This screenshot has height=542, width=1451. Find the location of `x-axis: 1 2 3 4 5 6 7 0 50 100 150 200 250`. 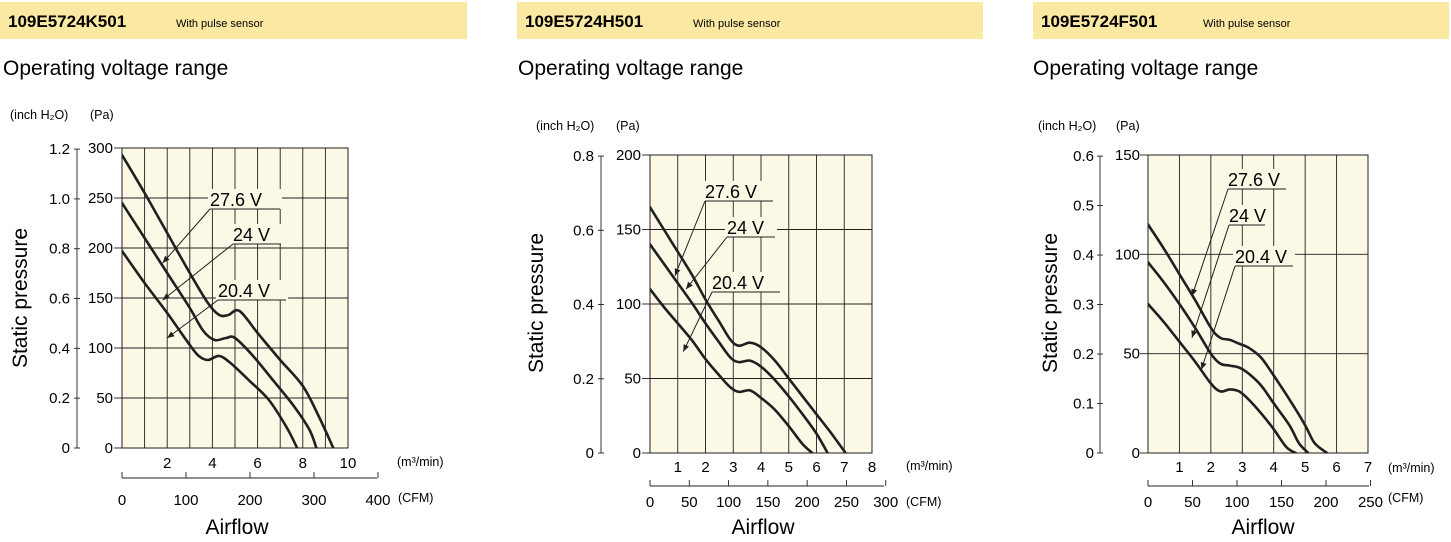

x-axis: 1 2 3 4 5 6 7 0 50 100 150 200 250 is located at coordinates (1263, 485).